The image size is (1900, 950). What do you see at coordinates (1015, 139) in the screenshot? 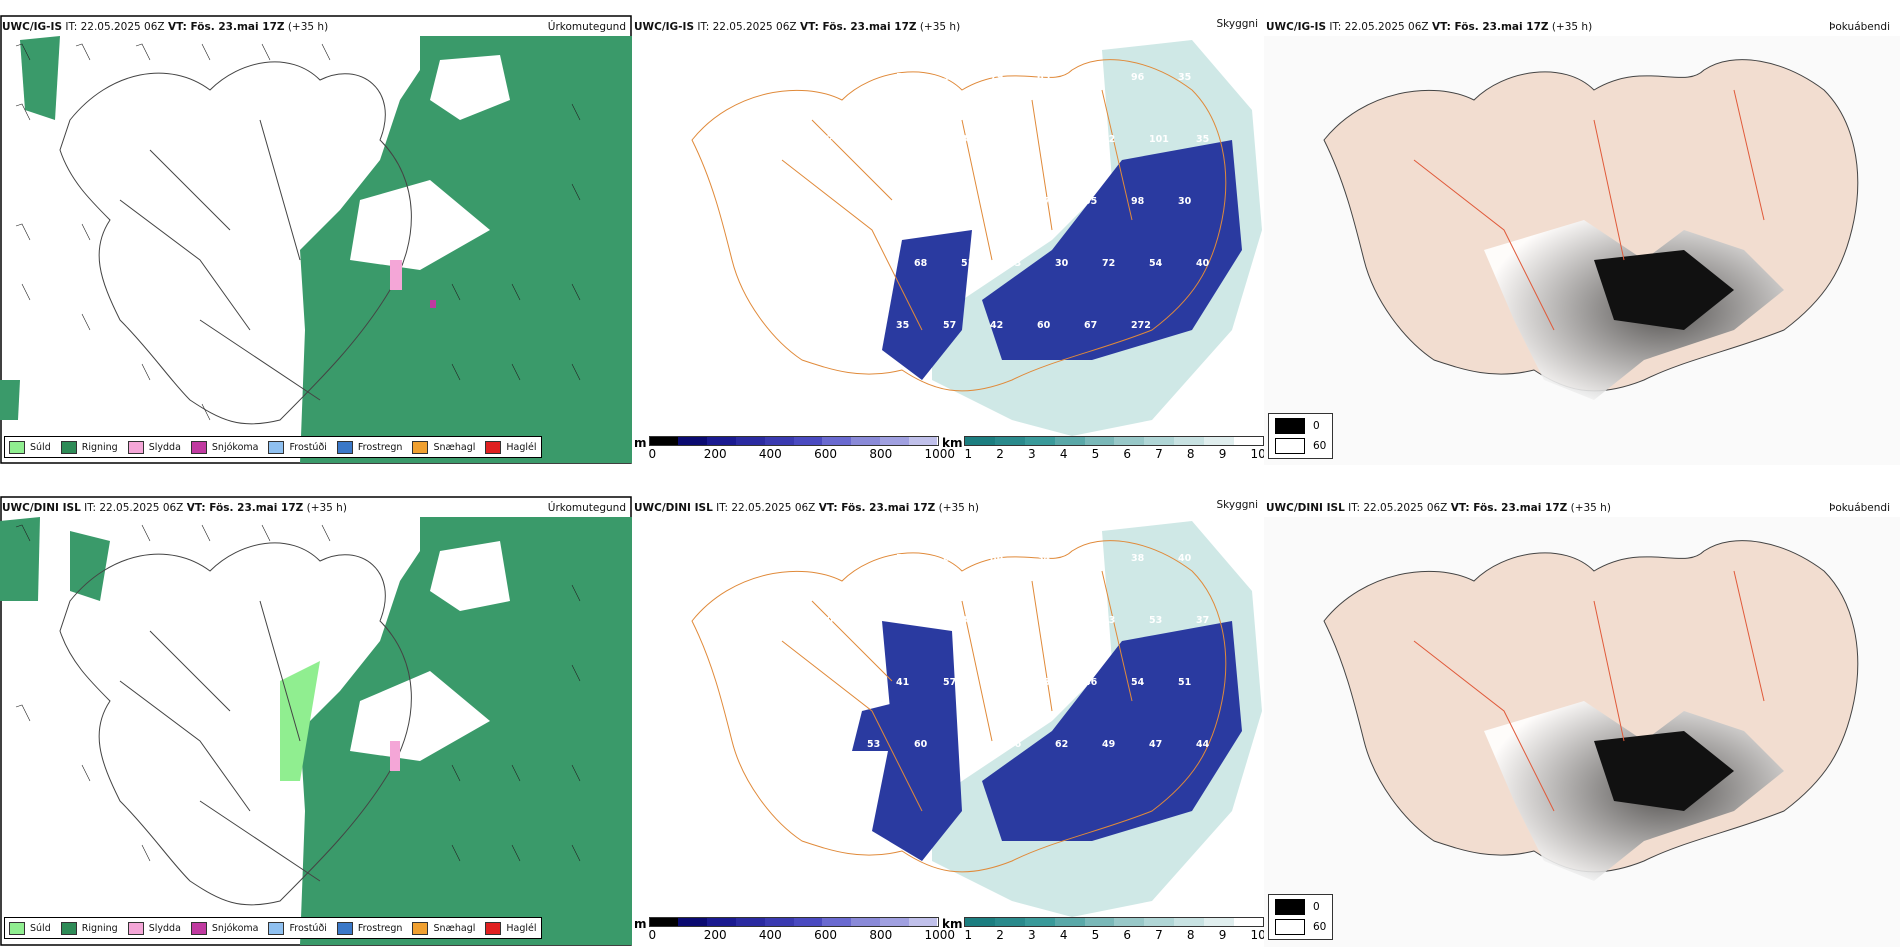
I see `cloud-base-value: 40` at bounding box center [1015, 139].